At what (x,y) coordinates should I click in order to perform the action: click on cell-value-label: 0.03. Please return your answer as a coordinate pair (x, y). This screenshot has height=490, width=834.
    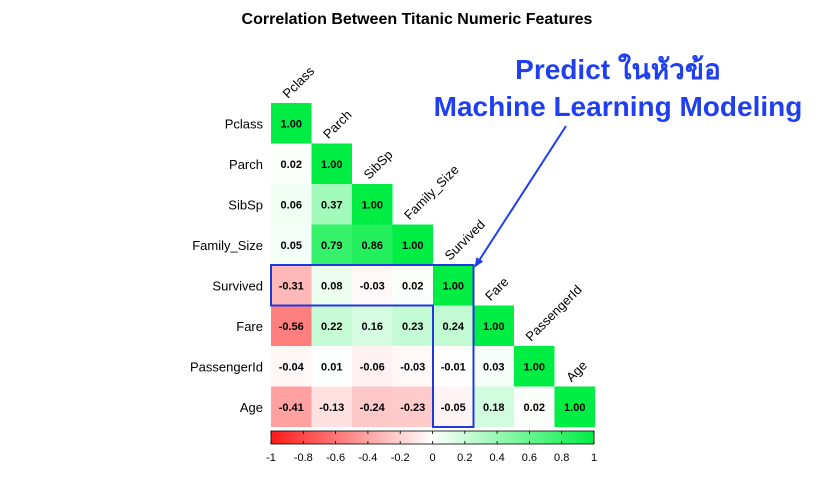
    Looking at the image, I should click on (493, 367).